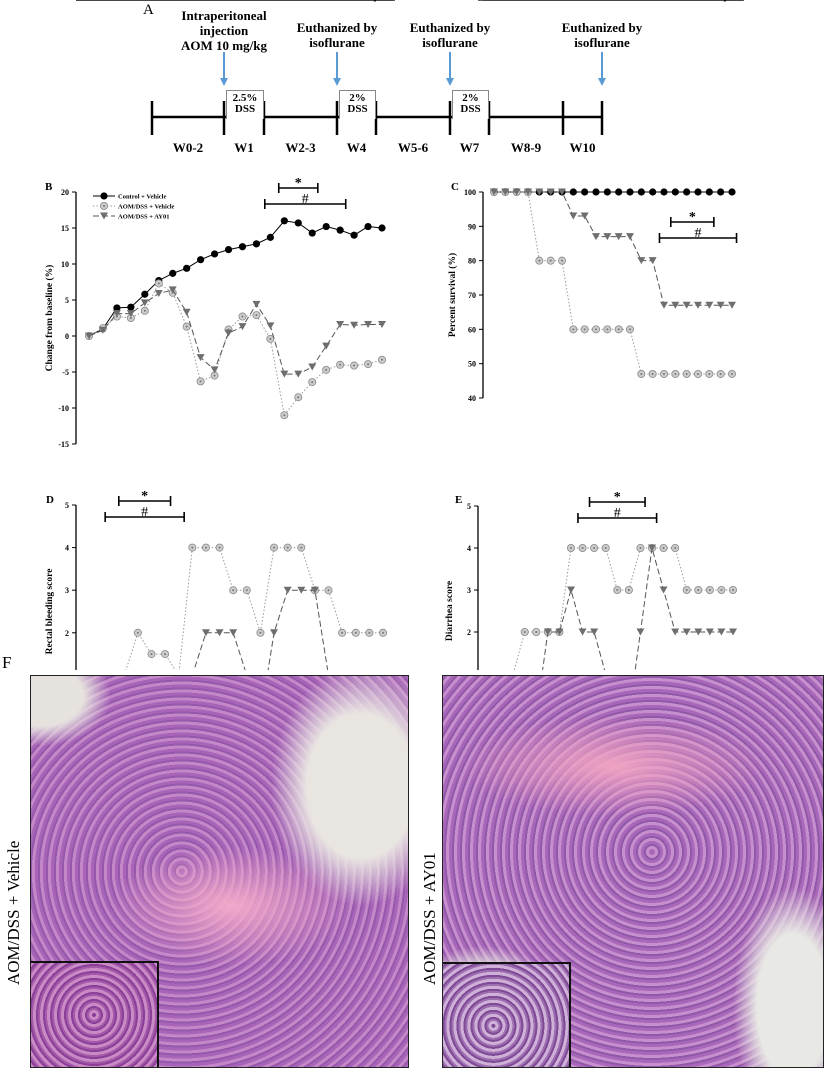  Describe the element at coordinates (587, 1) in the screenshot. I see `x-tick-label: wk 4.5` at that location.